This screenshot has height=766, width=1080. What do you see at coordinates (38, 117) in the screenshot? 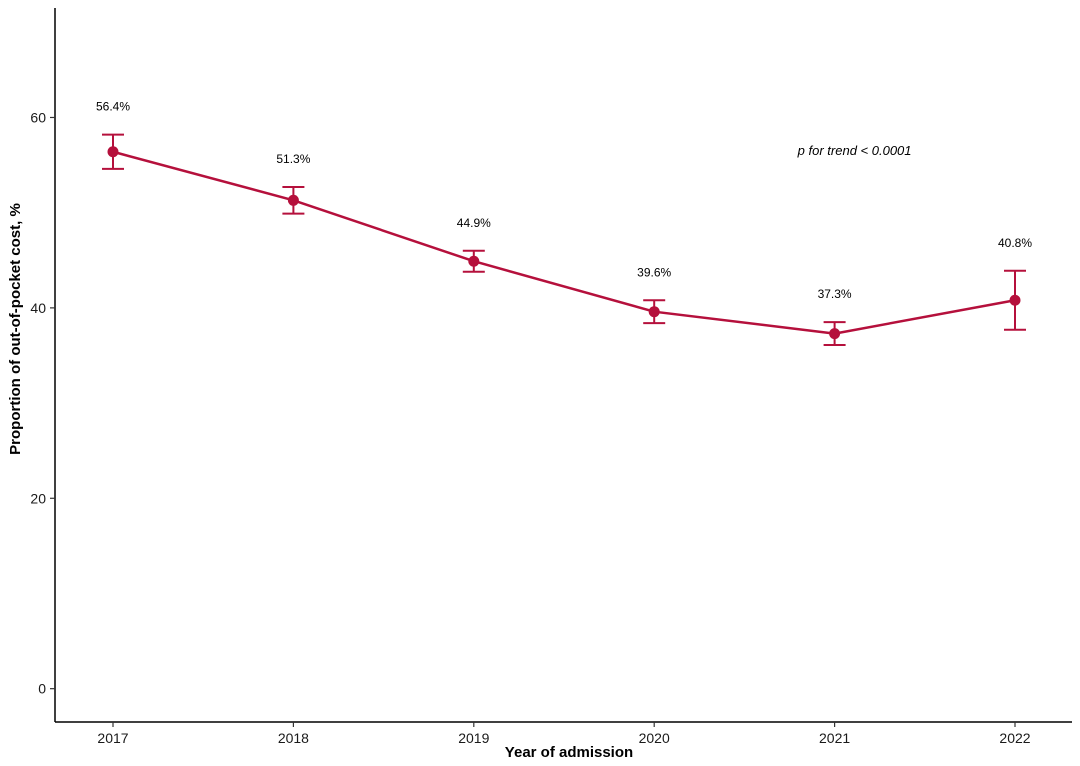
I see `y-tick-label: 60` at bounding box center [38, 117].